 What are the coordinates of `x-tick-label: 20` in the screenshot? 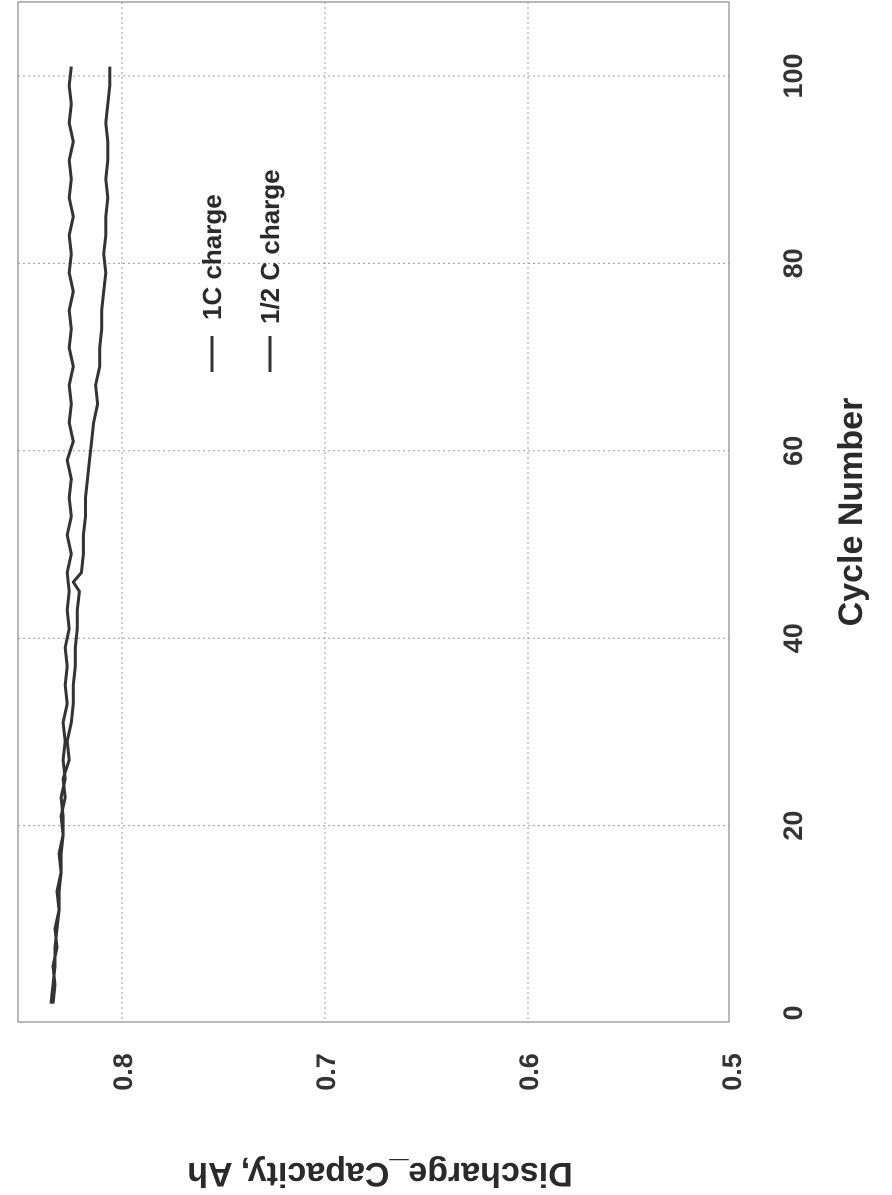 It's located at (793, 826).